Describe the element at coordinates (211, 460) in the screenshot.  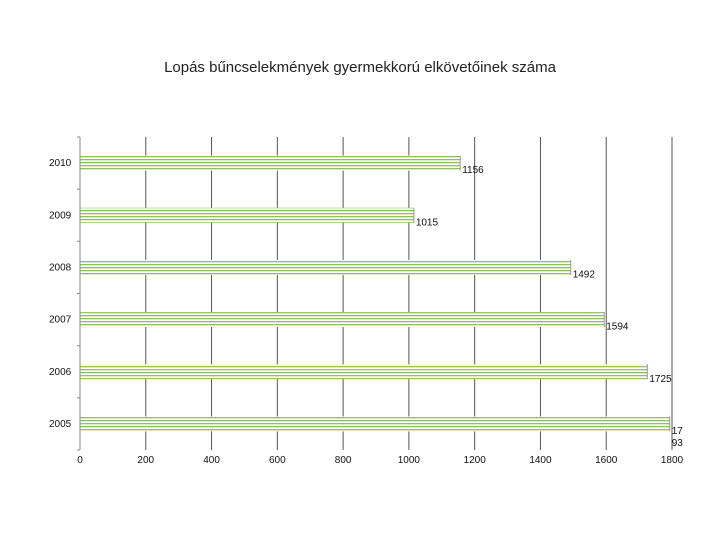
I see `x-tick-label: 400` at that location.